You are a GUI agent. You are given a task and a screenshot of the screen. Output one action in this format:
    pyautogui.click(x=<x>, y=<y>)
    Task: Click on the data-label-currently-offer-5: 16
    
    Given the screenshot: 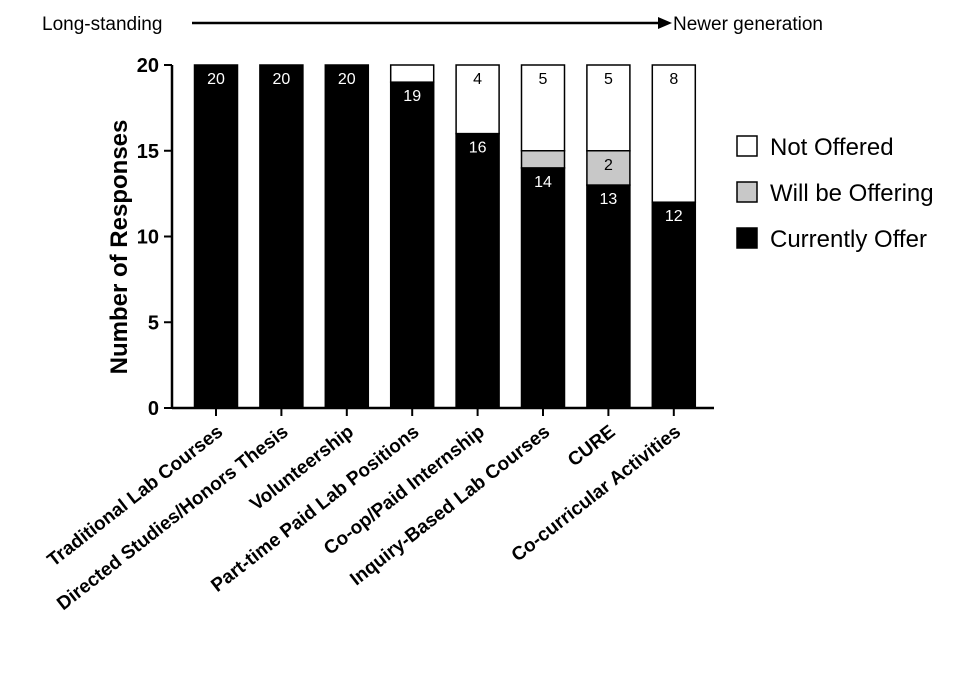 What is the action you would take?
    pyautogui.click(x=478, y=148)
    